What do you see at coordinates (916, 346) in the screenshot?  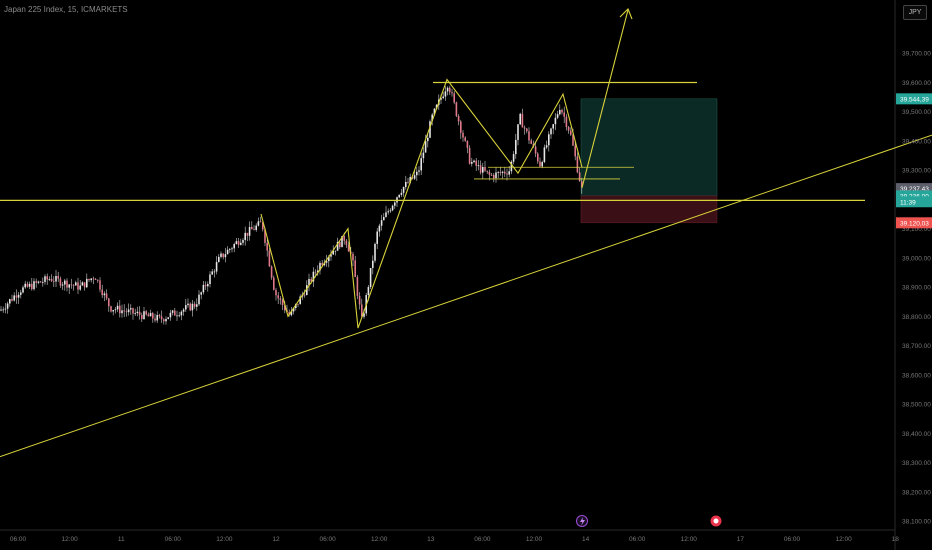 I see `y-tick-label: 38,700.00` at bounding box center [916, 346].